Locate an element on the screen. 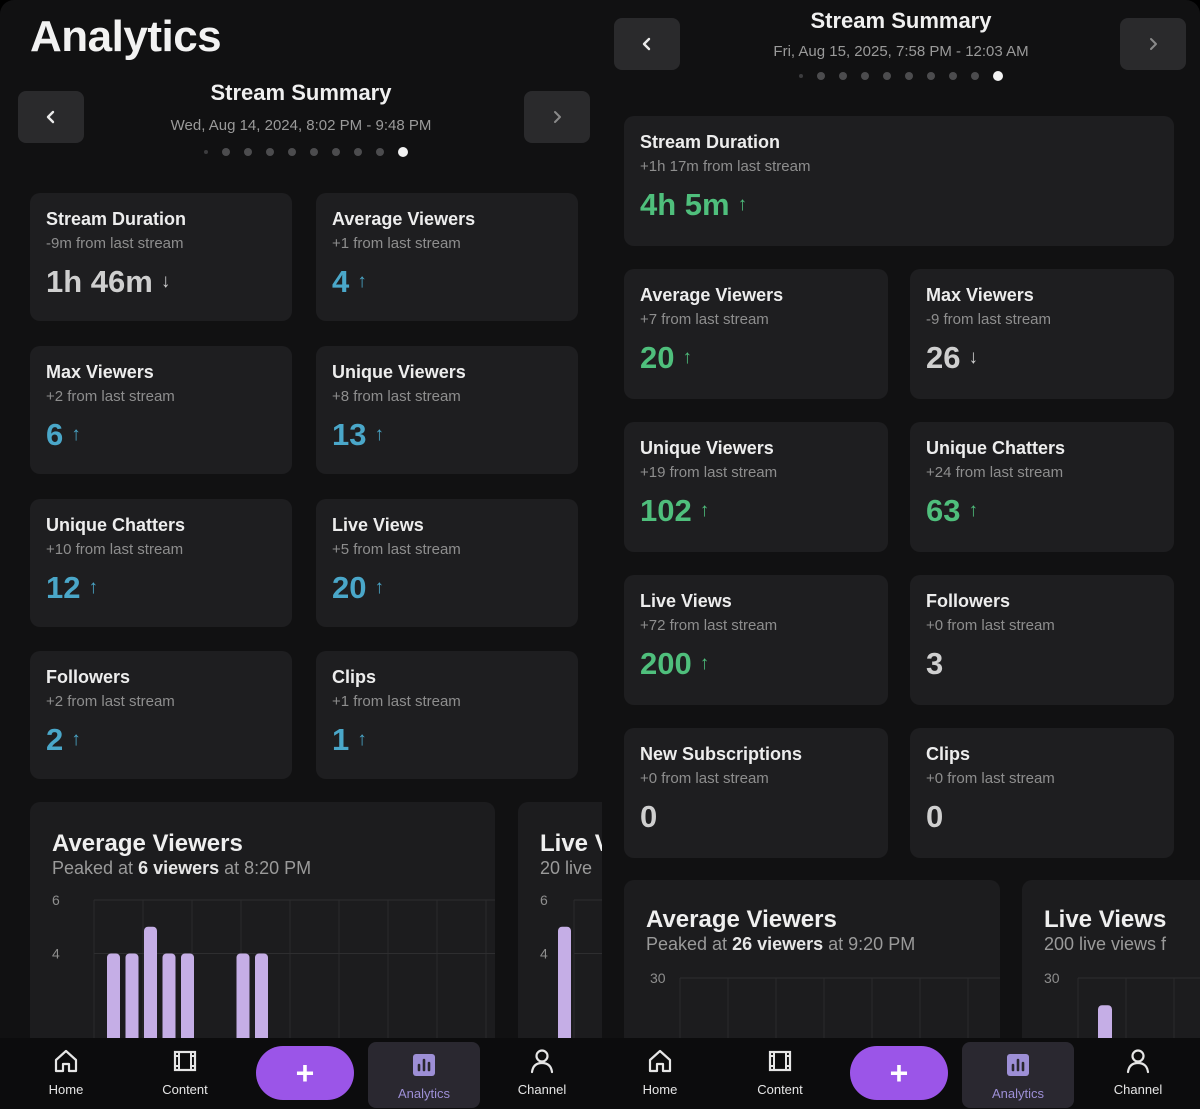 This screenshot has width=1200, height=1109. stat-delta: +19 from last stream is located at coordinates (709, 472).